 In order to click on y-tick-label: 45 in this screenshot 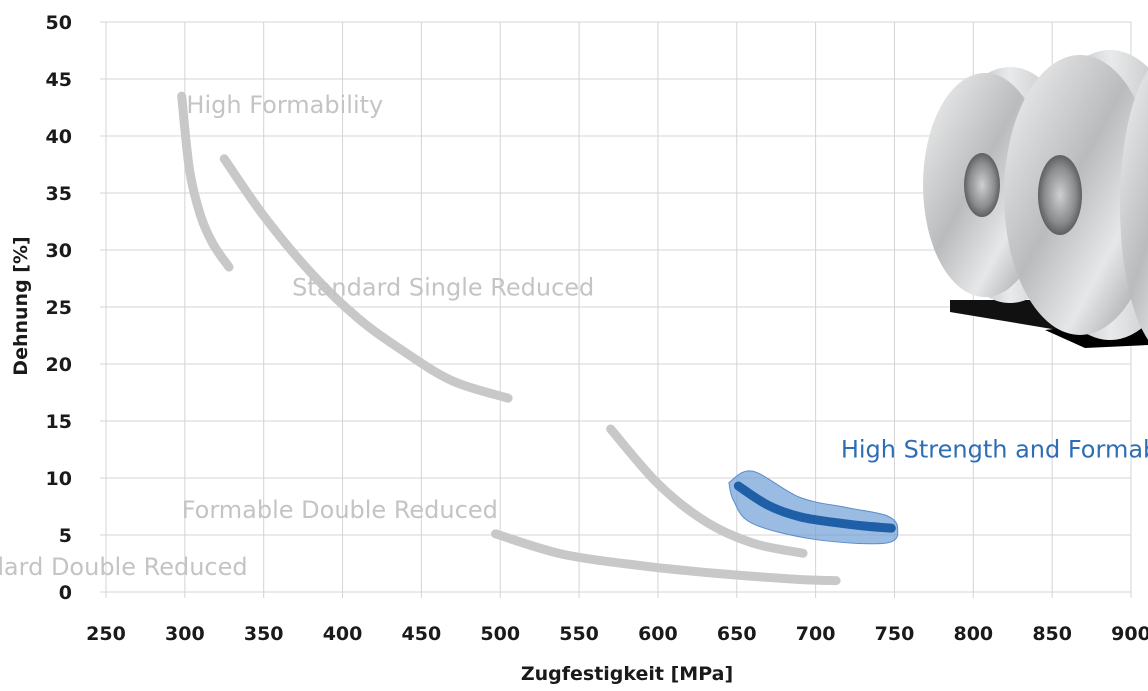, I will do `click(59, 80)`.